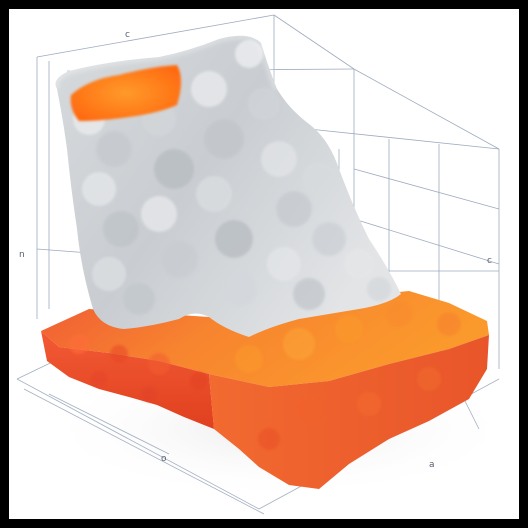 Image resolution: width=528 pixels, height=528 pixels. I want to click on tick-label-bottom: o, so click(164, 459).